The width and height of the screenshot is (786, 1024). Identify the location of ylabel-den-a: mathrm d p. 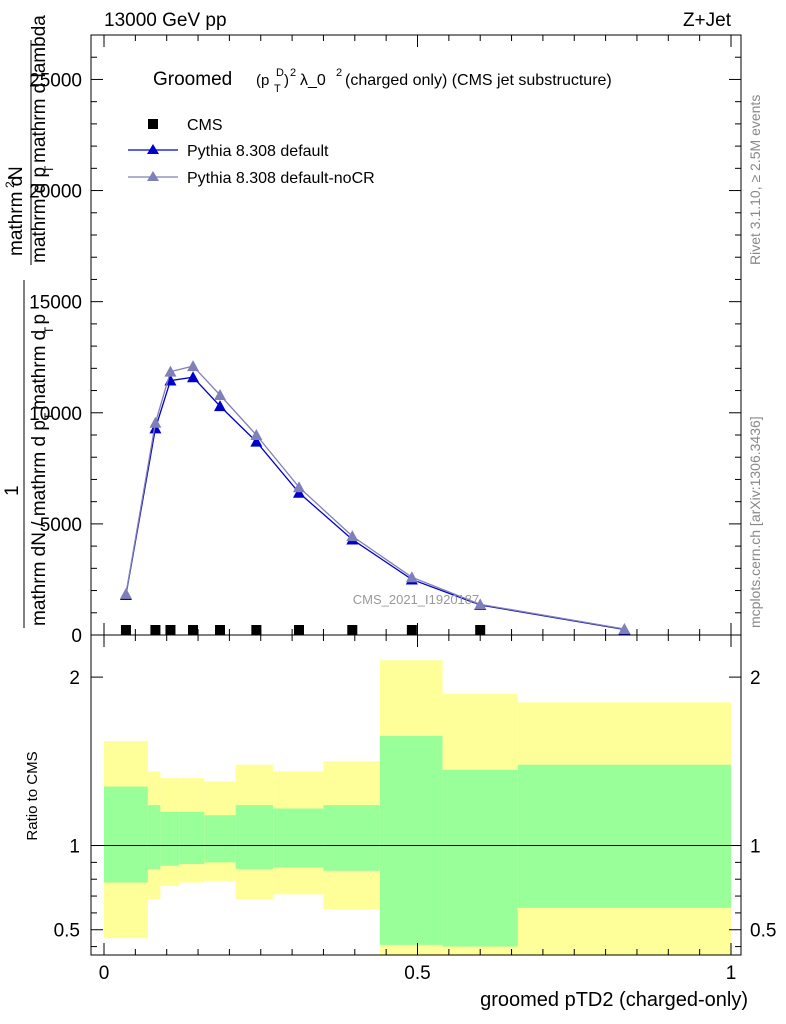
(39, 215).